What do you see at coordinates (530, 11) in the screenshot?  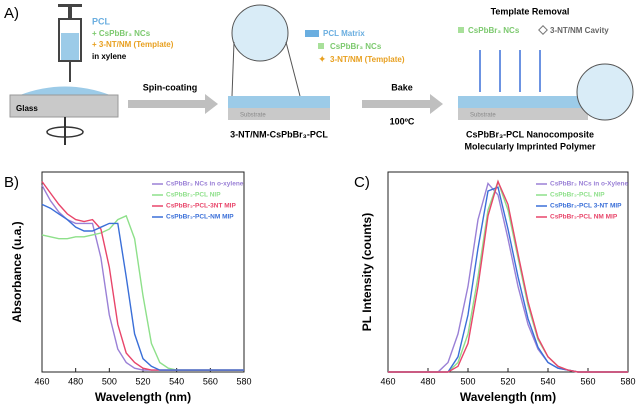 I see `label: Template Removal` at bounding box center [530, 11].